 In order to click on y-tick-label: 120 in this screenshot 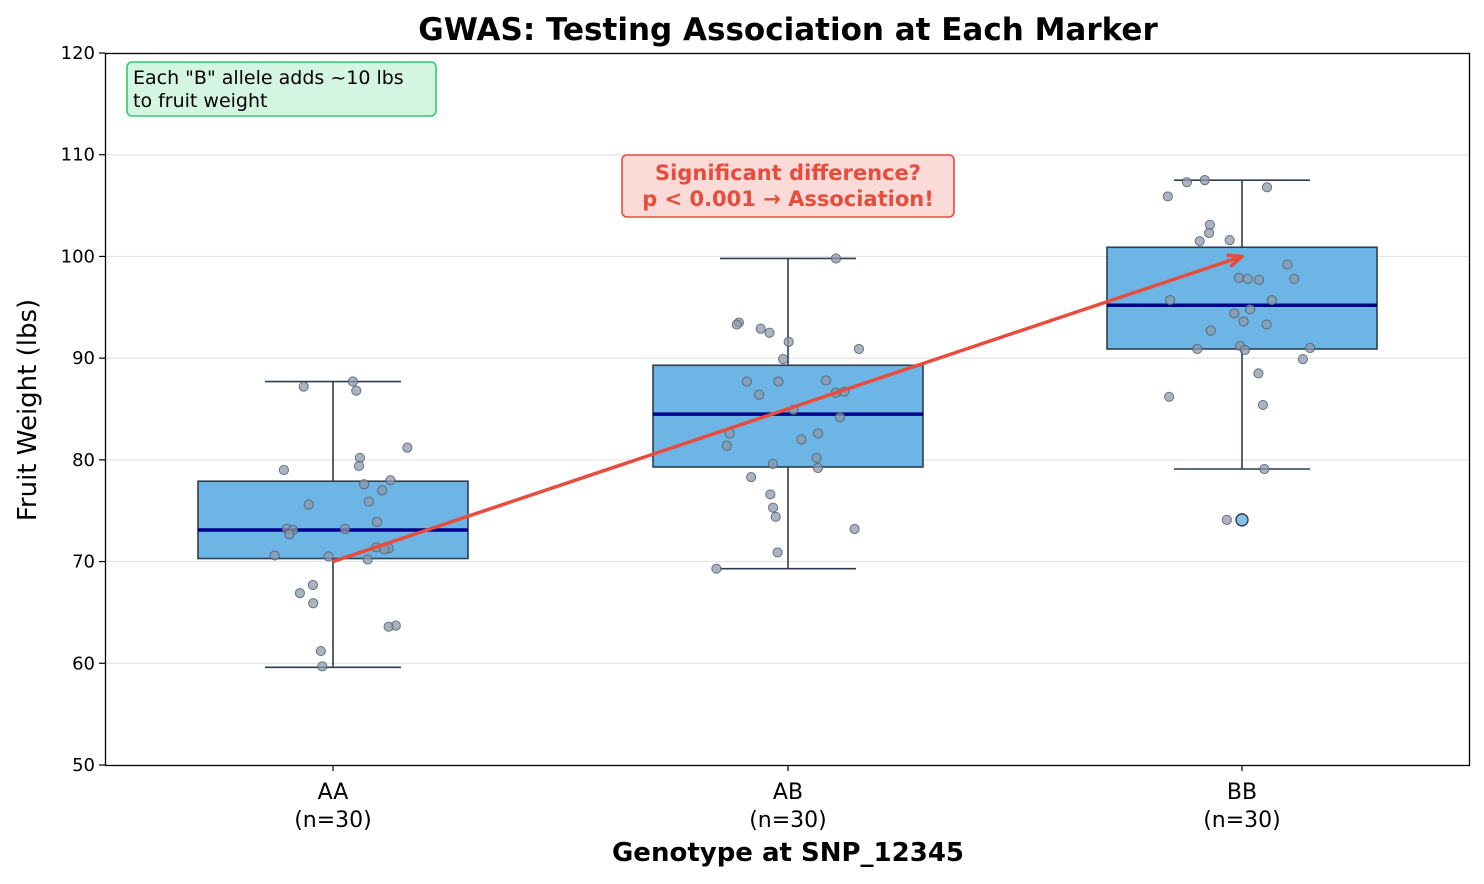, I will do `click(78, 53)`.